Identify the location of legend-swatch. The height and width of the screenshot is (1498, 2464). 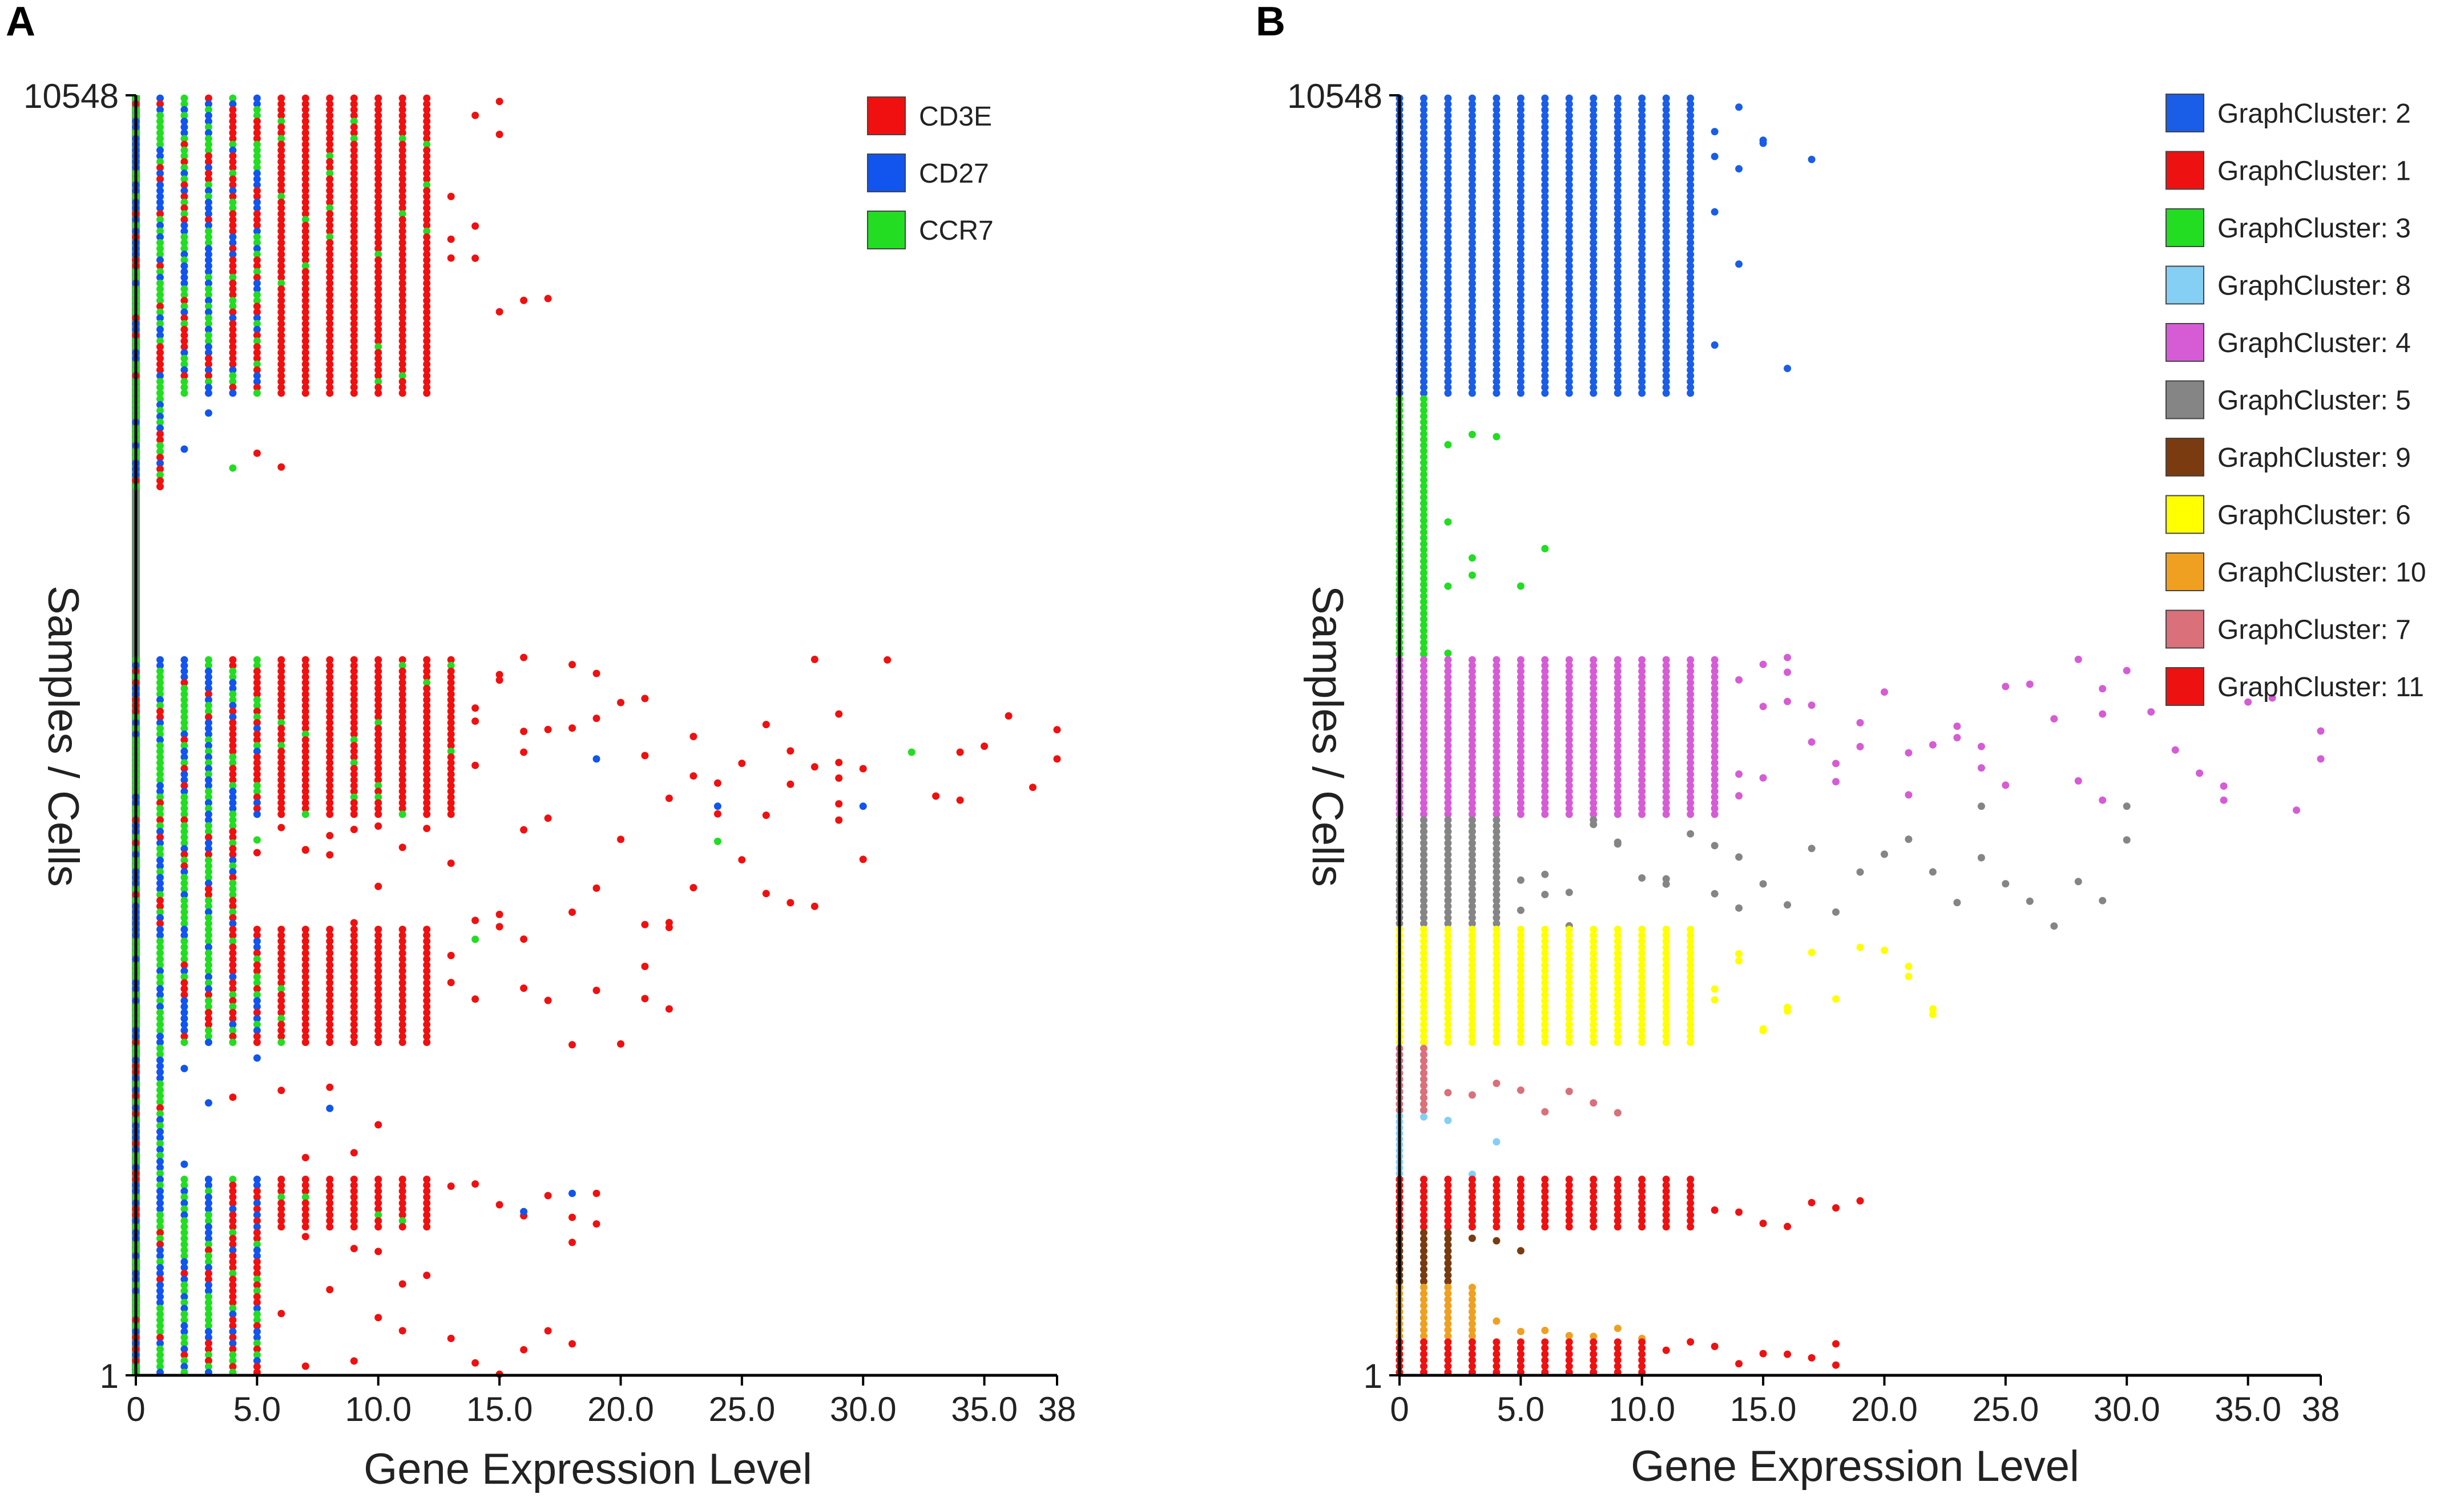
(886, 173).